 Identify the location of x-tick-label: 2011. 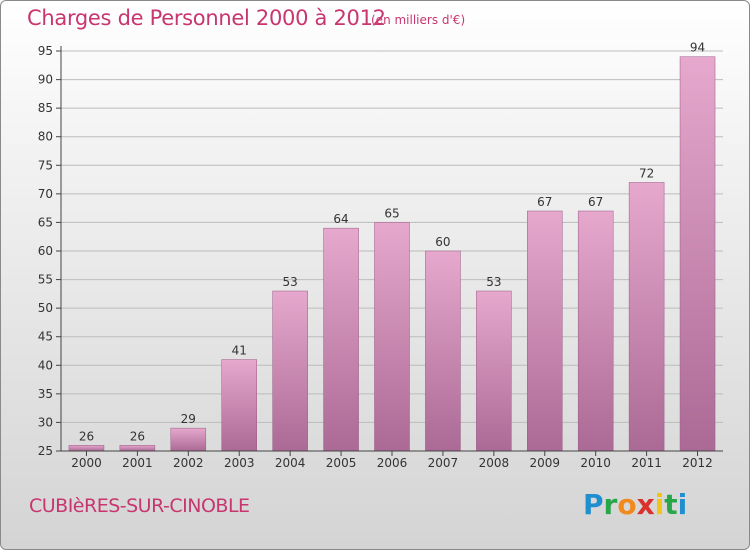
(646, 463).